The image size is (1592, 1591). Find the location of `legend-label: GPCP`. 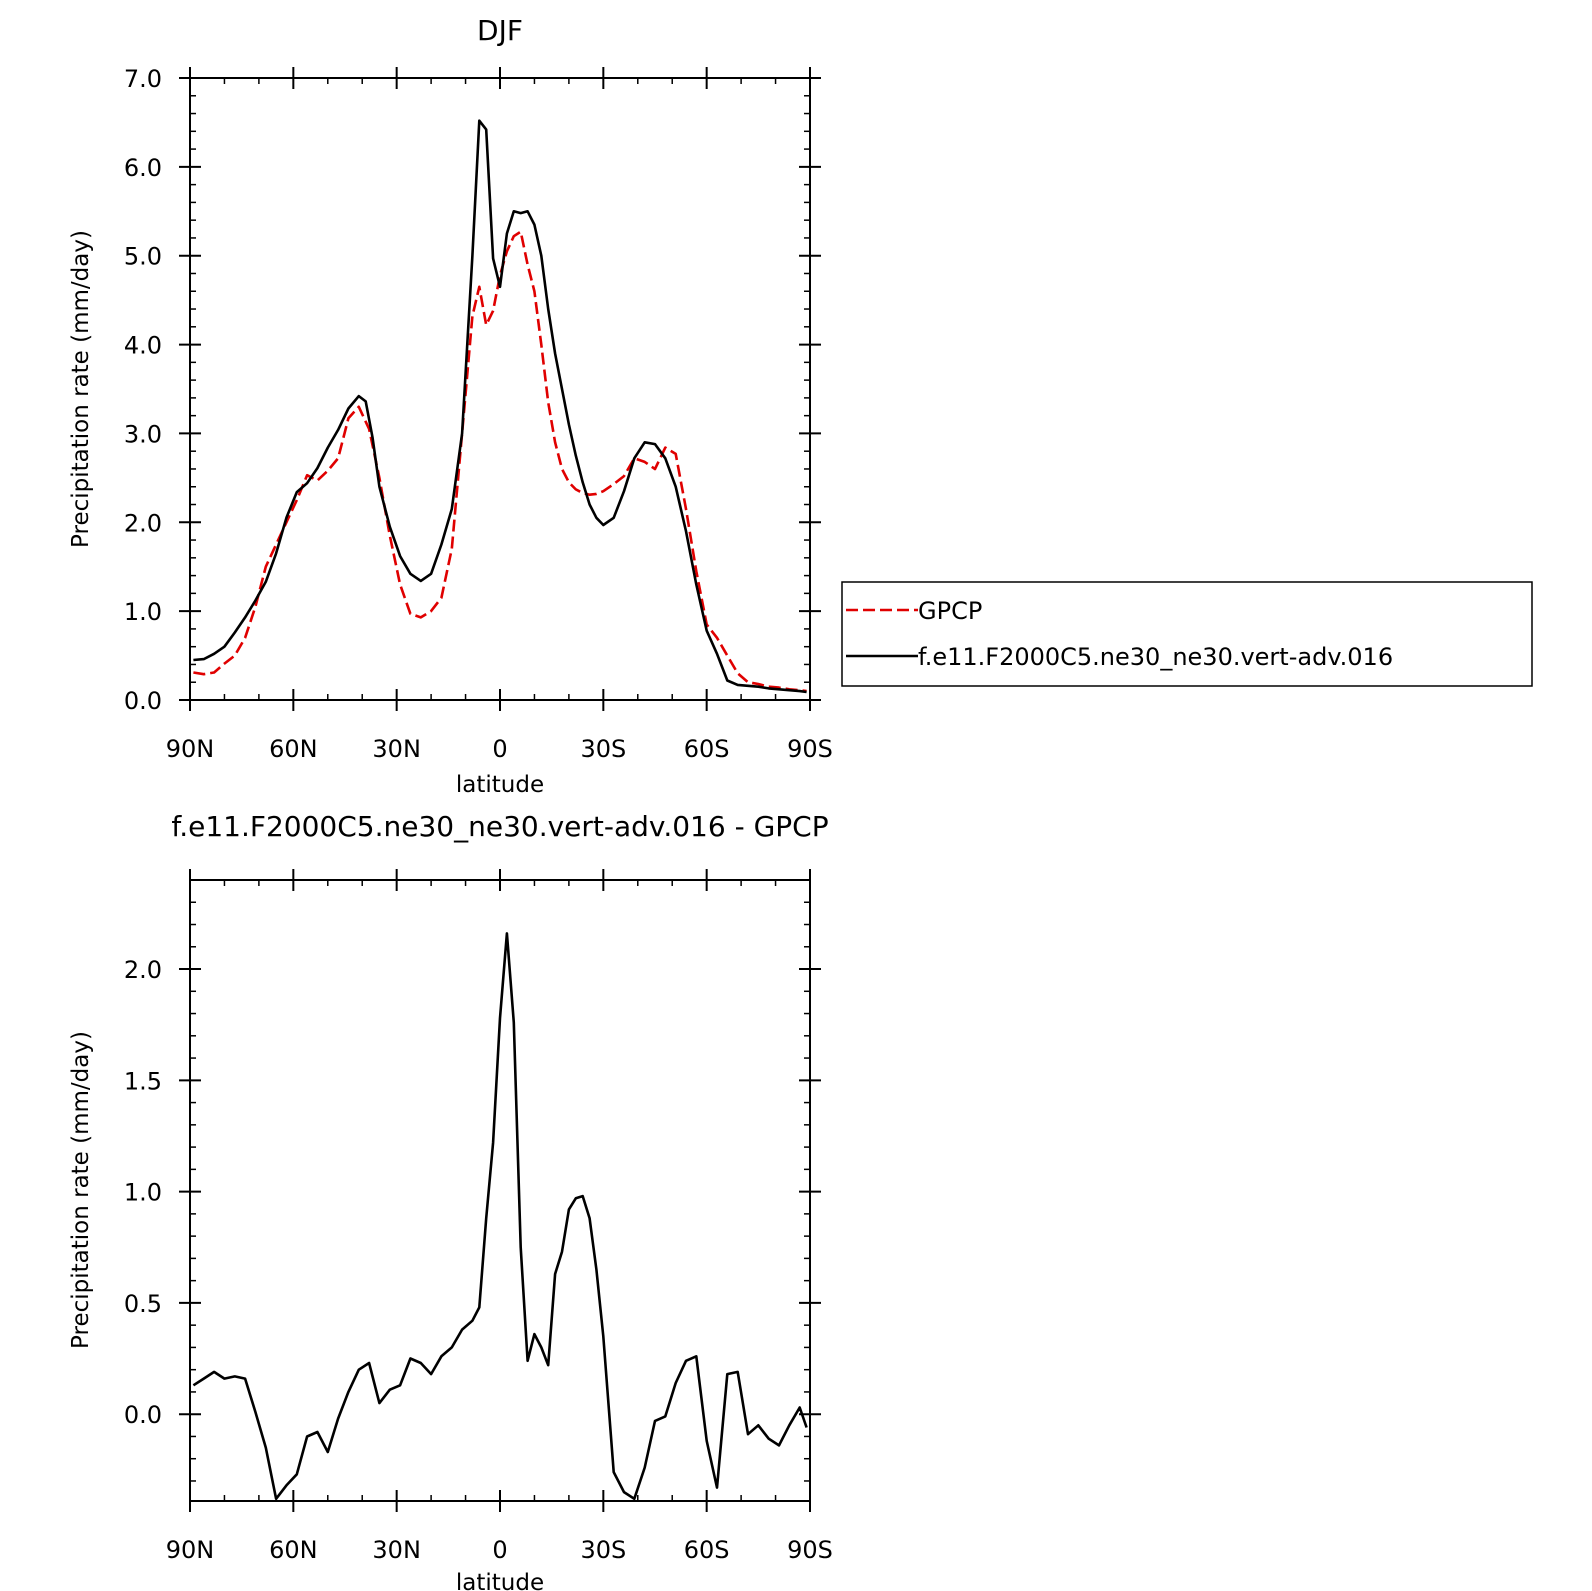

legend-label: GPCP is located at coordinates (950, 611).